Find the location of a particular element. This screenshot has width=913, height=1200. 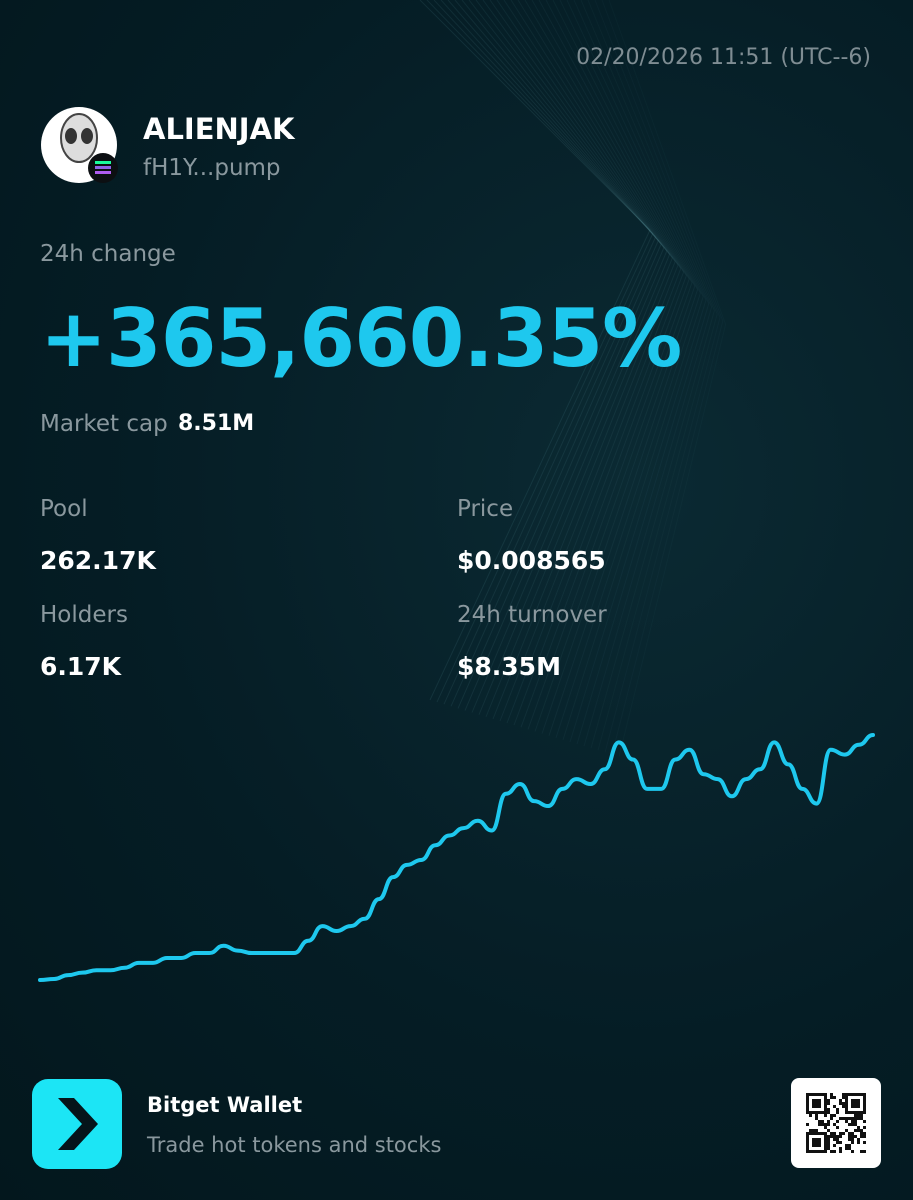

market-cap-label: Market cap is located at coordinates (104, 424).